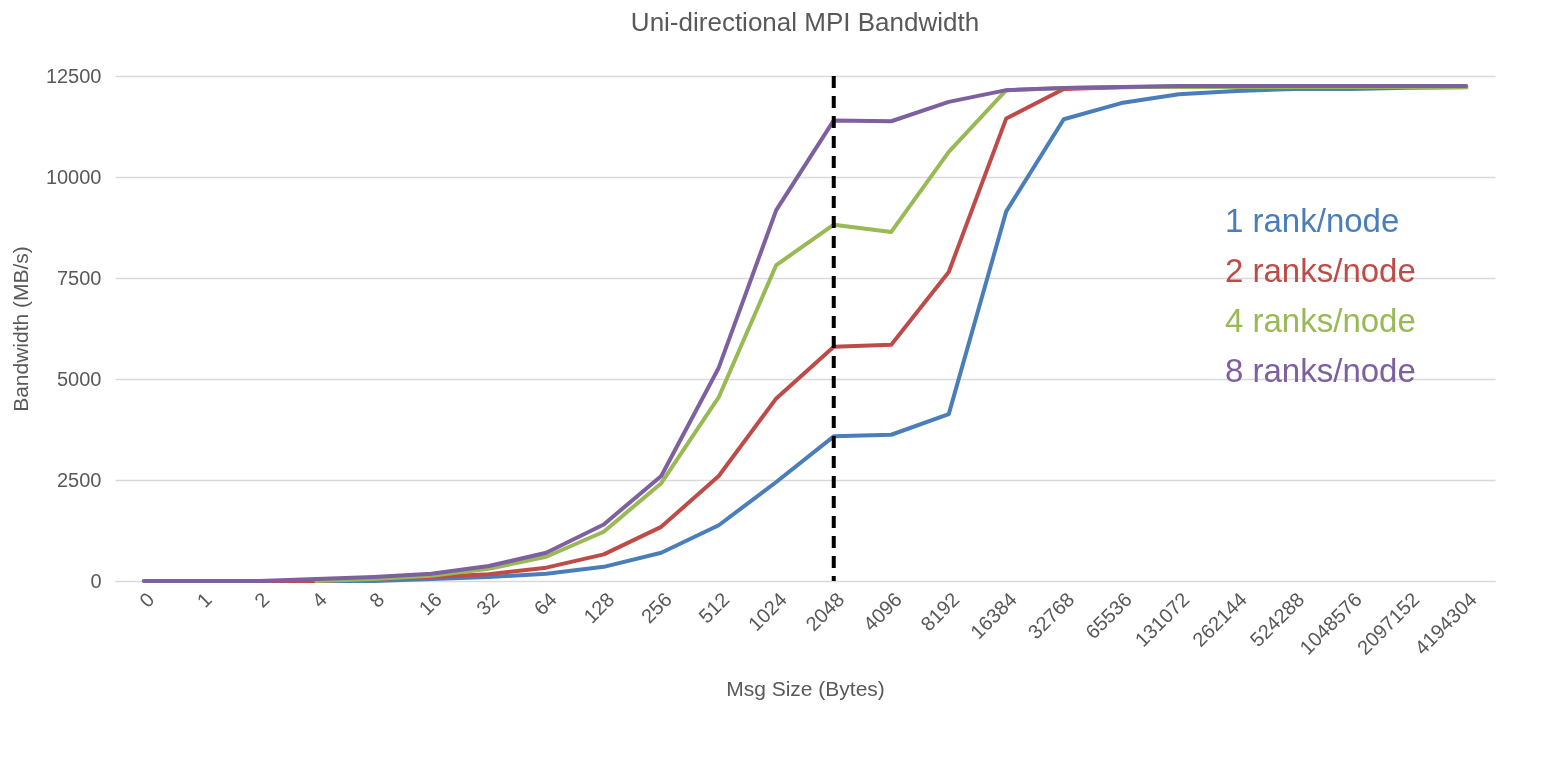  What do you see at coordinates (79, 277) in the screenshot?
I see `y-tick-label: 7500` at bounding box center [79, 277].